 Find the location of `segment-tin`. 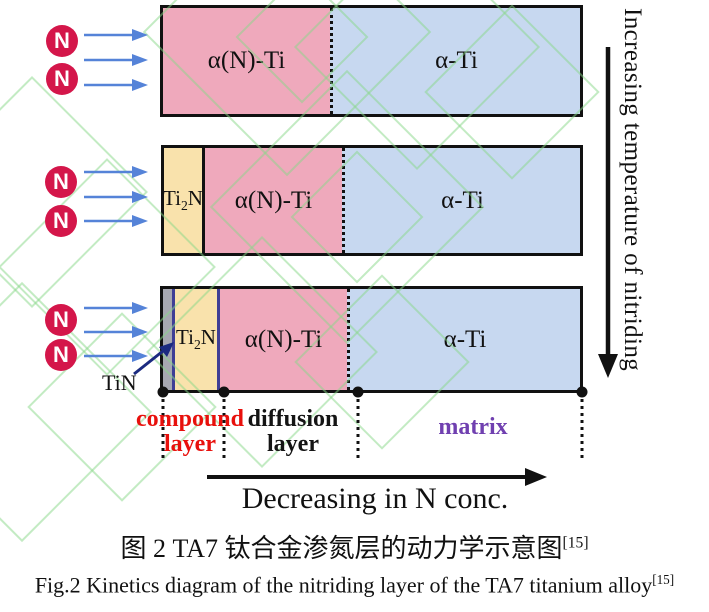

segment-tin is located at coordinates (167, 339).